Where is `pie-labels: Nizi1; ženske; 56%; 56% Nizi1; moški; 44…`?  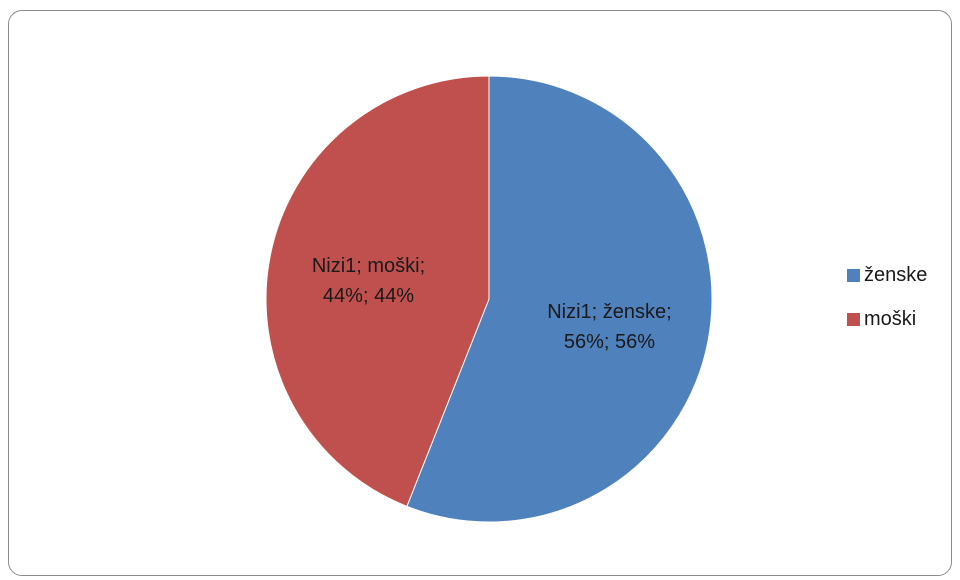 pie-labels: Nizi1; ženske; 56%; 56% Nizi1; moški; 44… is located at coordinates (492, 304).